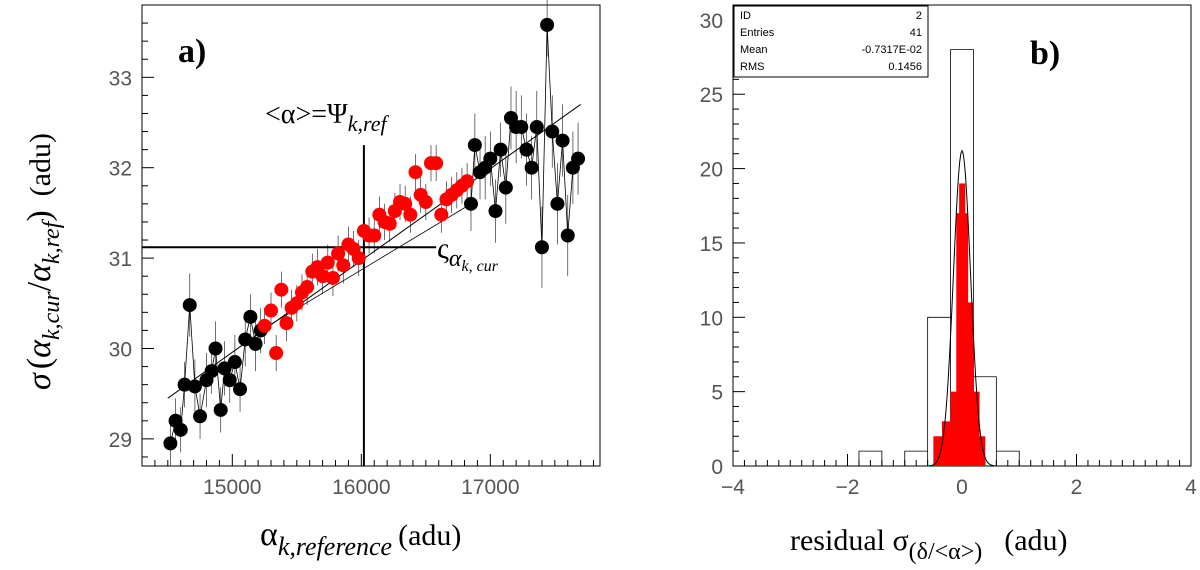 This screenshot has height=570, width=1200. What do you see at coordinates (429, 535) in the screenshot?
I see `x-label-unit: (adu)` at bounding box center [429, 535].